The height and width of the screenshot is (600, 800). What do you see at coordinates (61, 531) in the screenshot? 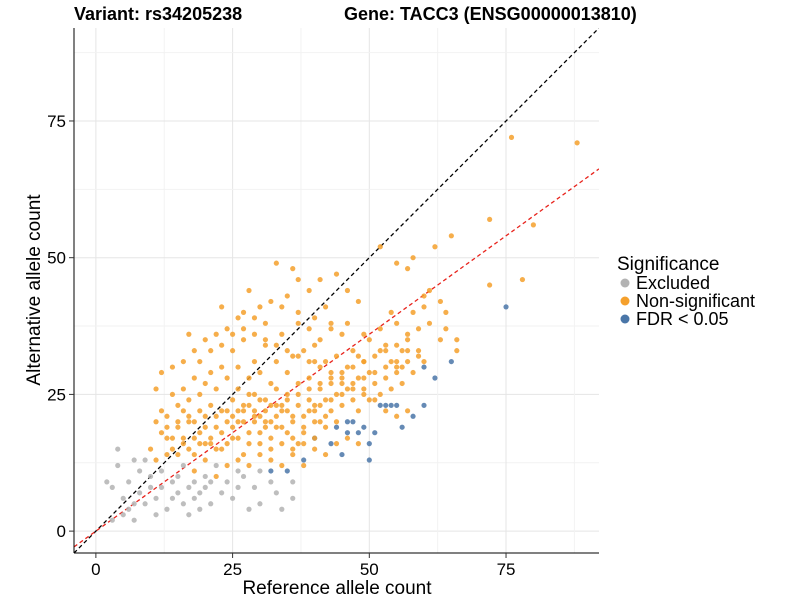
I see `y-tick-label: 0` at bounding box center [61, 531].